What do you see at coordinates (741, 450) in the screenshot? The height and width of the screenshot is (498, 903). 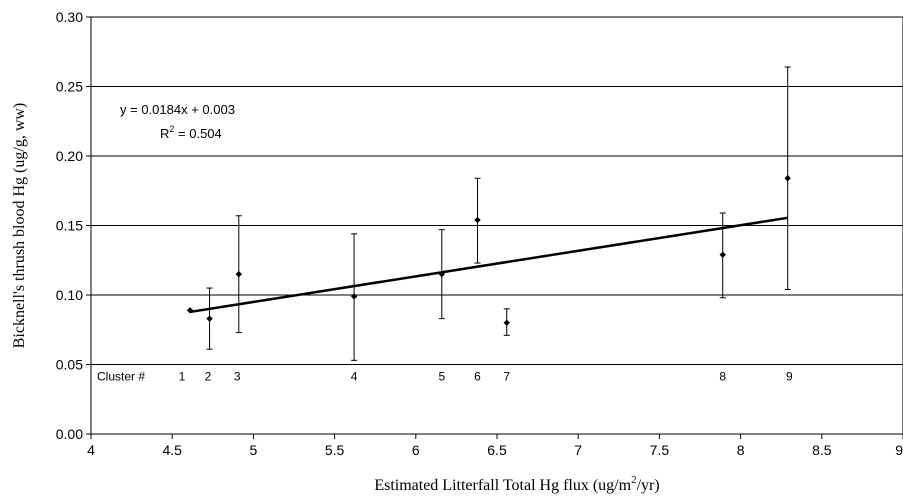 I see `x-tick-label: 8` at bounding box center [741, 450].